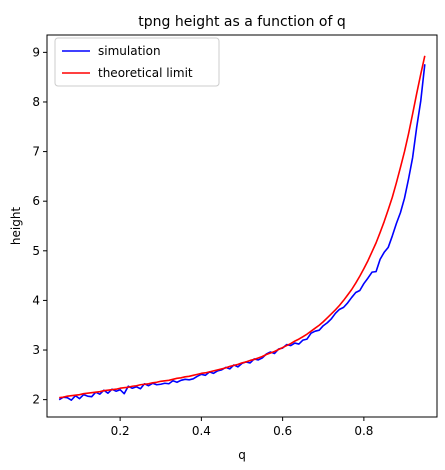 Image resolution: width=445 pixels, height=470 pixels. What do you see at coordinates (241, 22) in the screenshot?
I see `chart-title: tpng height as a function of q` at bounding box center [241, 22].